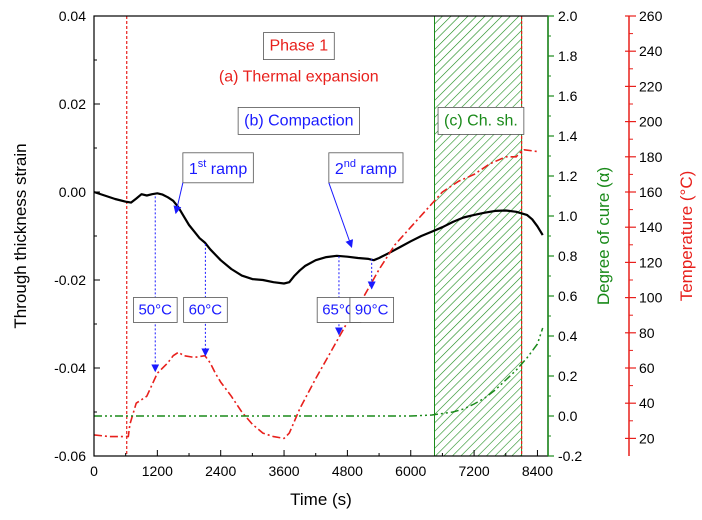 The width and height of the screenshot is (702, 520). What do you see at coordinates (570, 456) in the screenshot?
I see `y2-tick-label: -0.2` at bounding box center [570, 456].